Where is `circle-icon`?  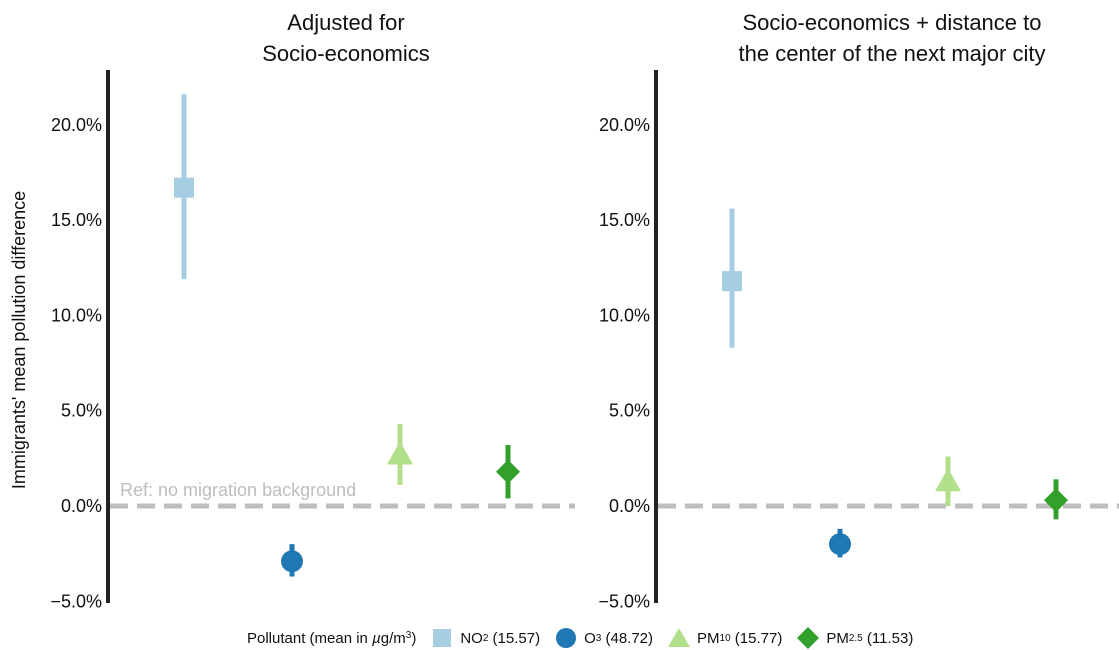 circle-icon is located at coordinates (566, 638).